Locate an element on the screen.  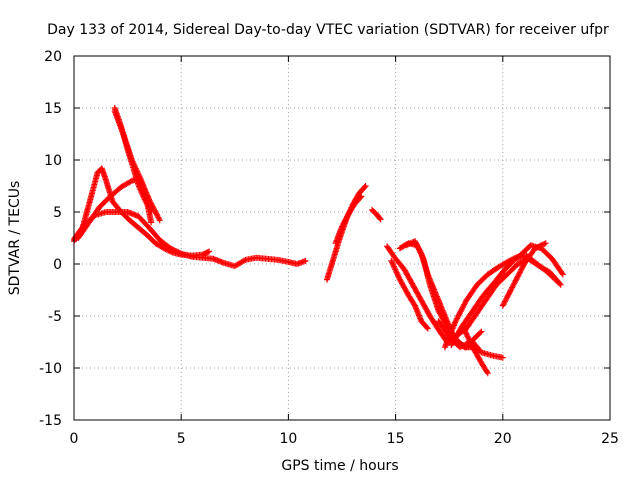
y-tick-label: -15 is located at coordinates (50, 421).